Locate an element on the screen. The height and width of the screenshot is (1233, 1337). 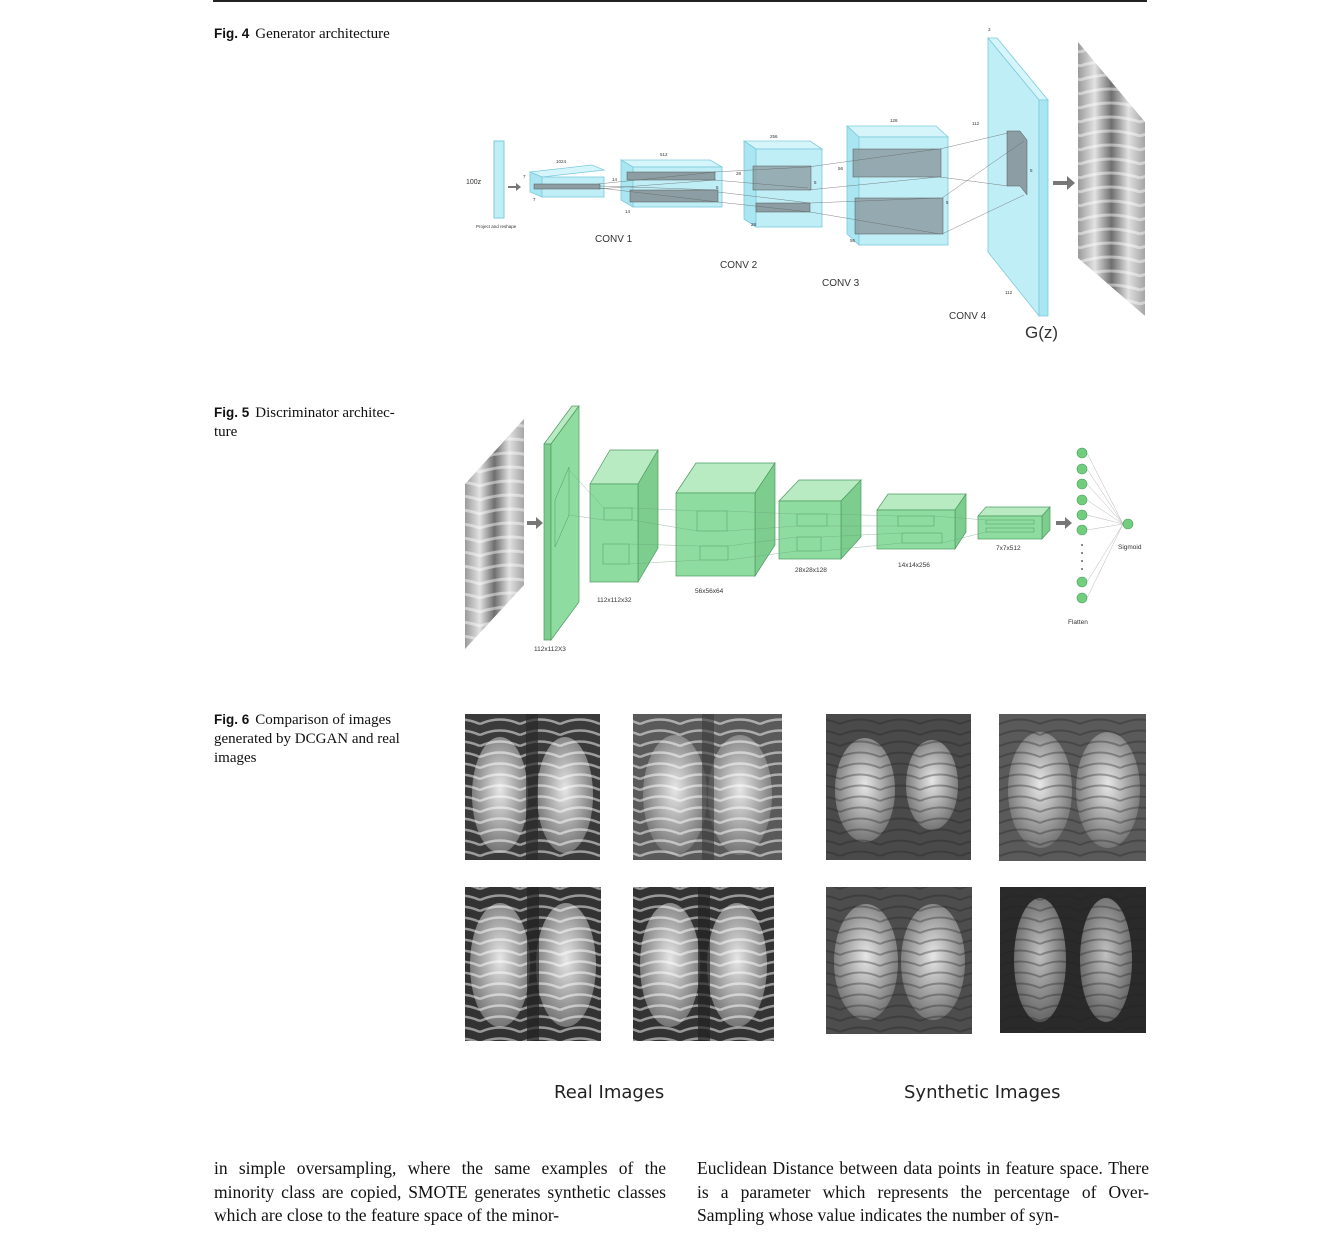
c1-c2-connections is located at coordinates (658, 187).